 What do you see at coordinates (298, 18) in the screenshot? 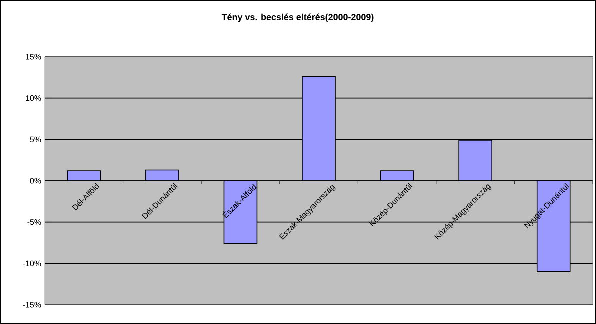
I see `chart-title: Tény vs. becslés eltérés(2000-2009)` at bounding box center [298, 18].